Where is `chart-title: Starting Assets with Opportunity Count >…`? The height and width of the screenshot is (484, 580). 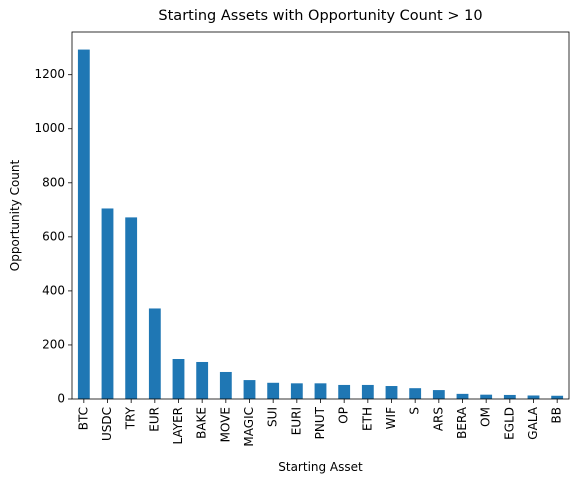 chart-title: Starting Assets with Opportunity Count >… is located at coordinates (320, 16).